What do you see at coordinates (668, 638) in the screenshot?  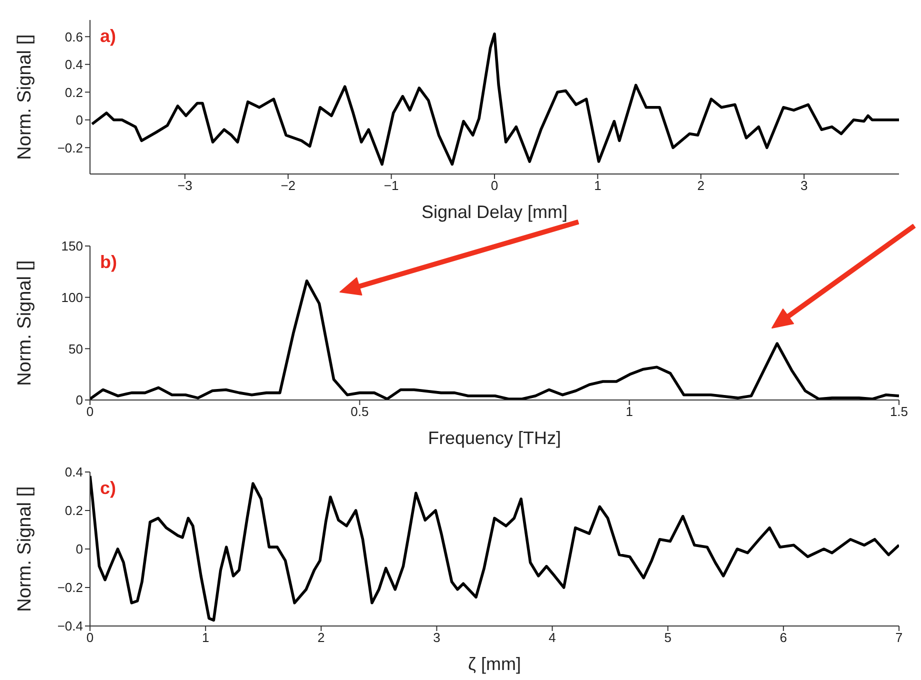 I see `x-tick-label: 5` at bounding box center [668, 638].